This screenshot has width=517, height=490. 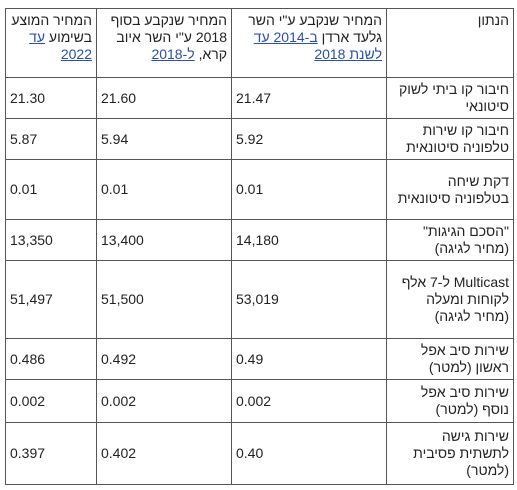 What do you see at coordinates (493, 20) in the screenshot?
I see `header-text: הנתון` at bounding box center [493, 20].